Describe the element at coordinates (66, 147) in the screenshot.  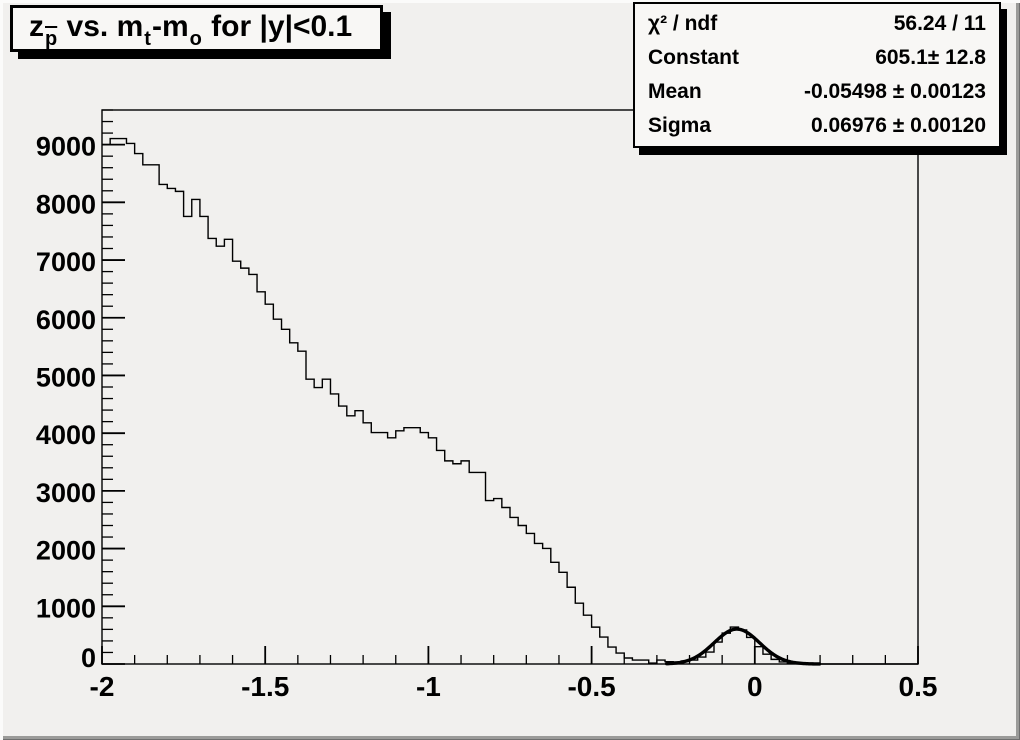
I see `y-axis-tick-label: 9000` at that location.